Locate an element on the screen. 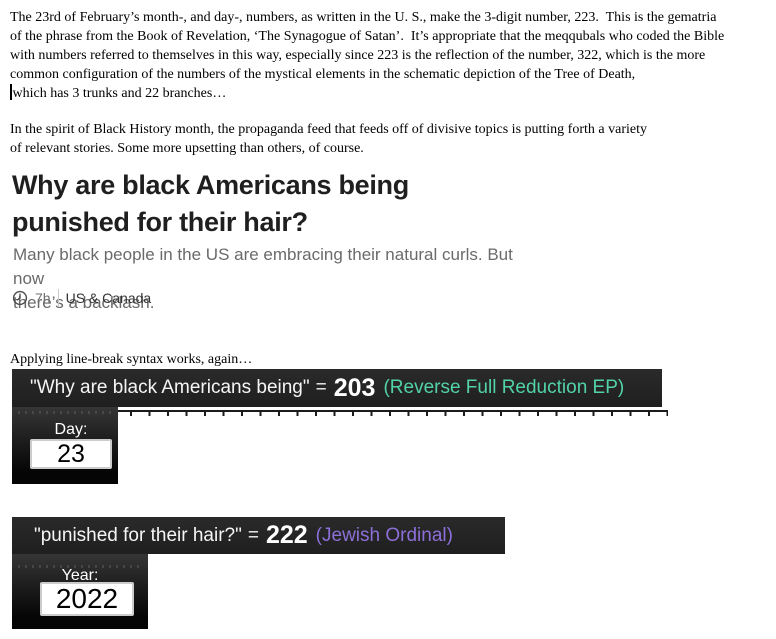  gematria-phrase-1: "Why are black Americans being" is located at coordinates (170, 387).